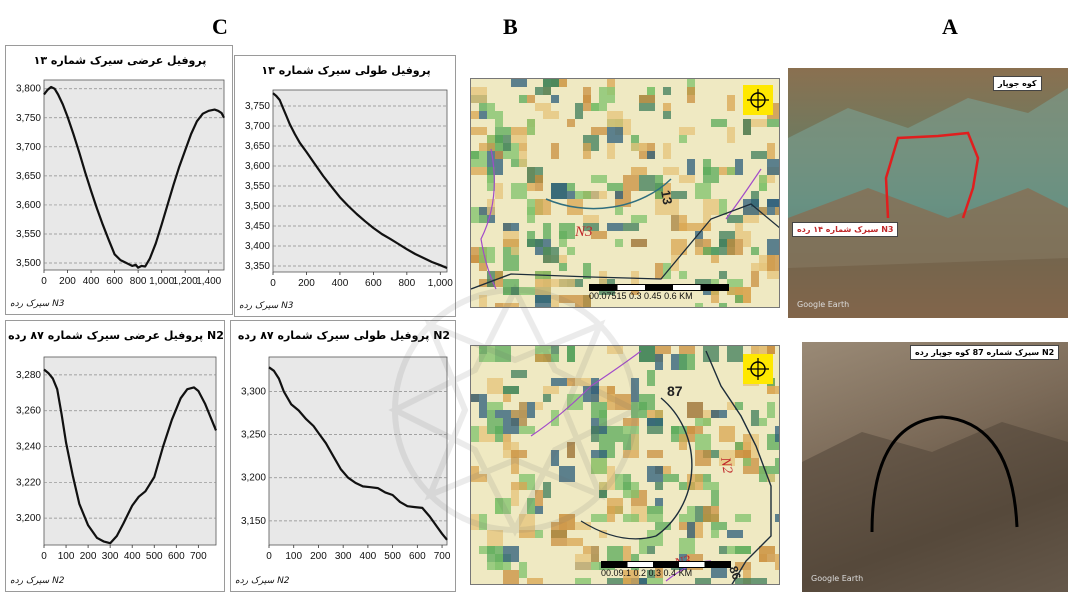  I want to click on x-tick-label: 500, so click(392, 556).